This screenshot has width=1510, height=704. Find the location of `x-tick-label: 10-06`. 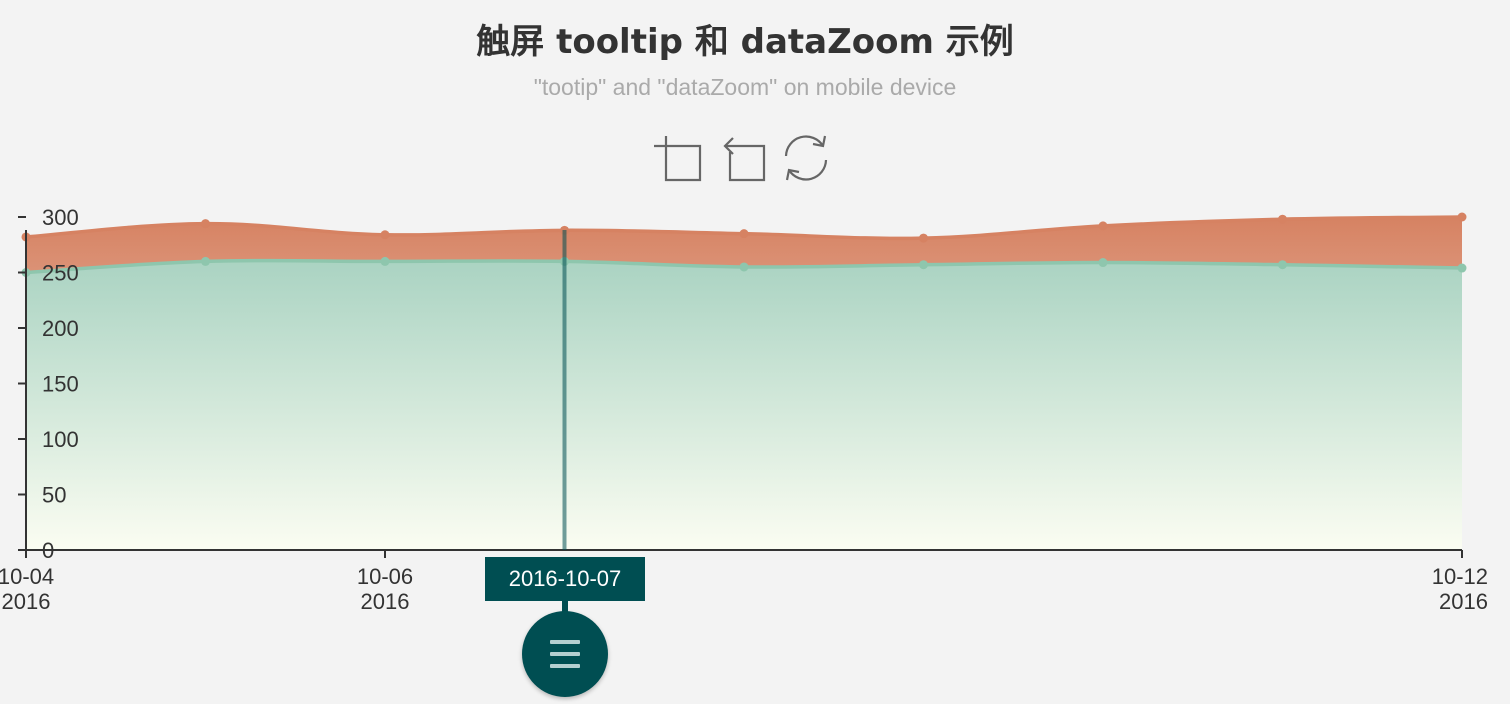

x-tick-label: 10-06 is located at coordinates (385, 576).